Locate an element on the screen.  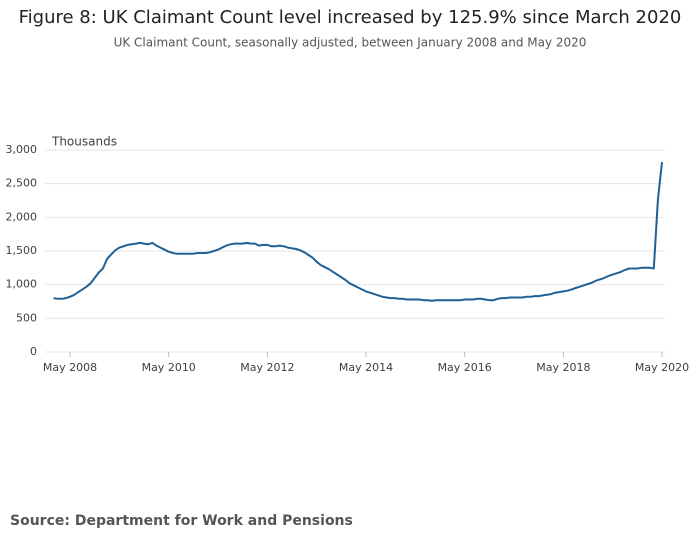
y-tick-label: 1,000 is located at coordinates (22, 284).